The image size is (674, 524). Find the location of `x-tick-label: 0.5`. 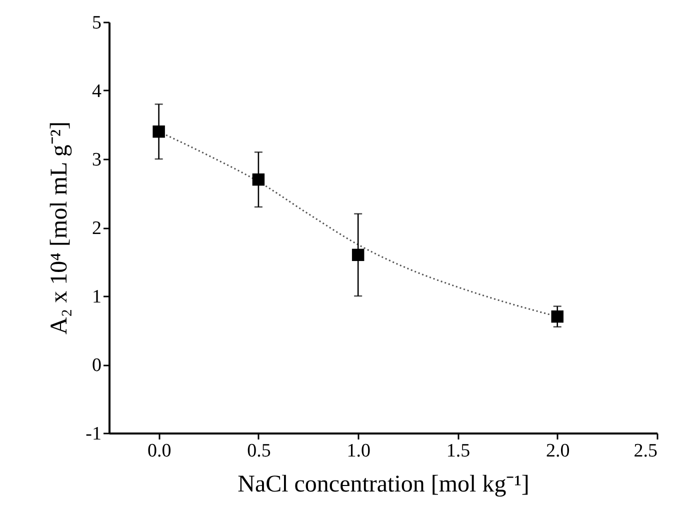

x-tick-label: 0.5 is located at coordinates (259, 451).